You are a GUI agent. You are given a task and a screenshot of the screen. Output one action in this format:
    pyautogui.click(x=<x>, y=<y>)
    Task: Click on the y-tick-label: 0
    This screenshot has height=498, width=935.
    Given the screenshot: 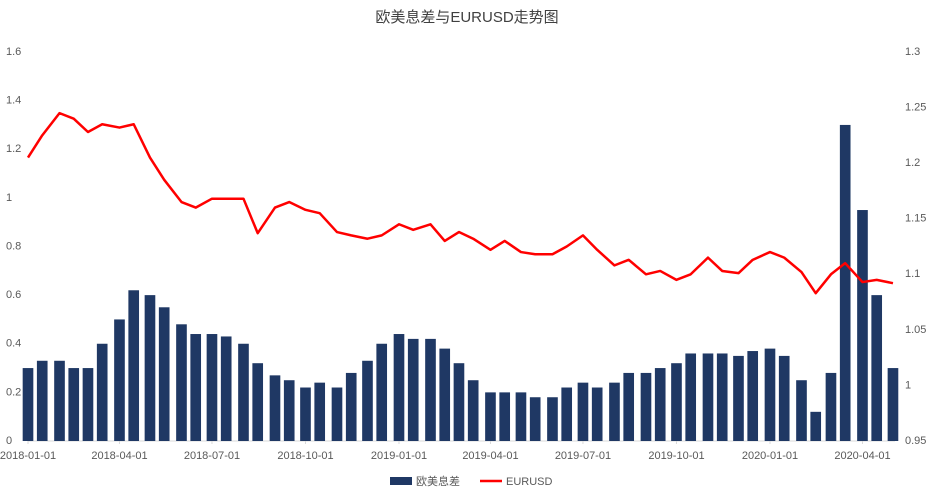 What is the action you would take?
    pyautogui.click(x=9, y=441)
    